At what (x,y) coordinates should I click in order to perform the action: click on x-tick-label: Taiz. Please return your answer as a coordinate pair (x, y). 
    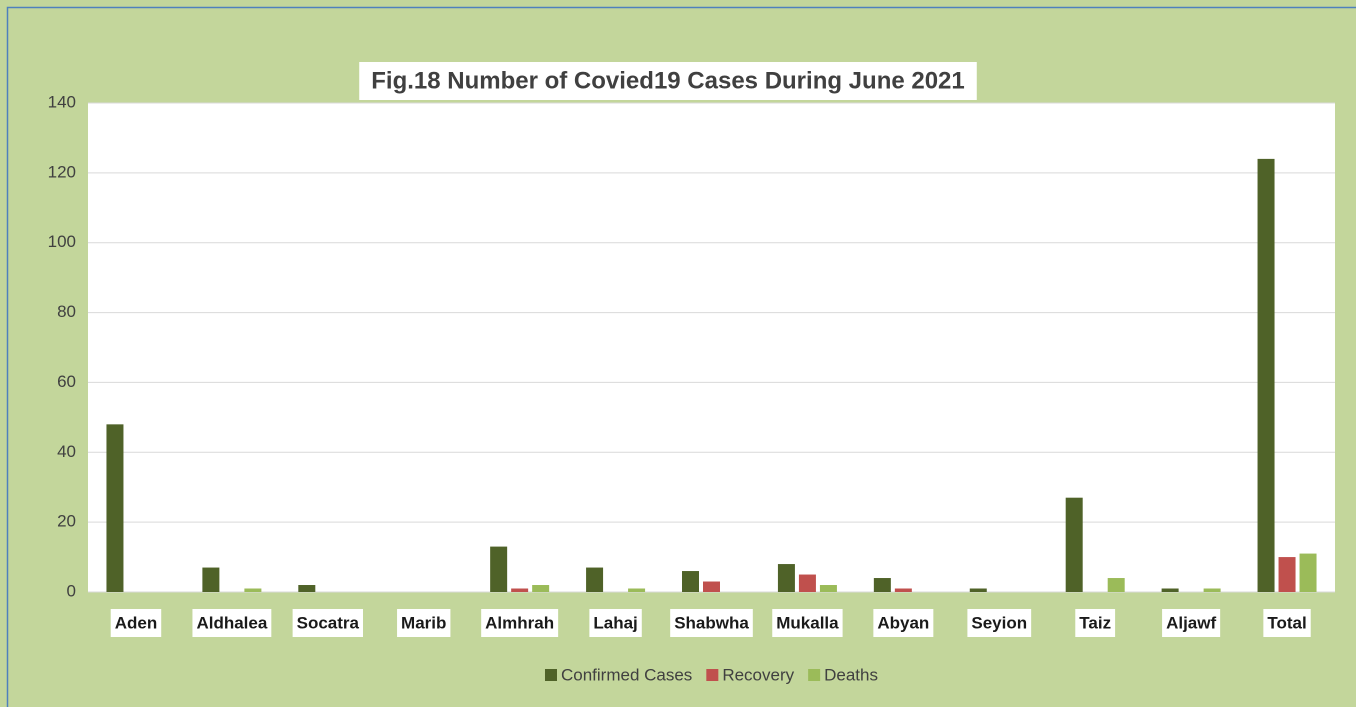
    Looking at the image, I should click on (1095, 622).